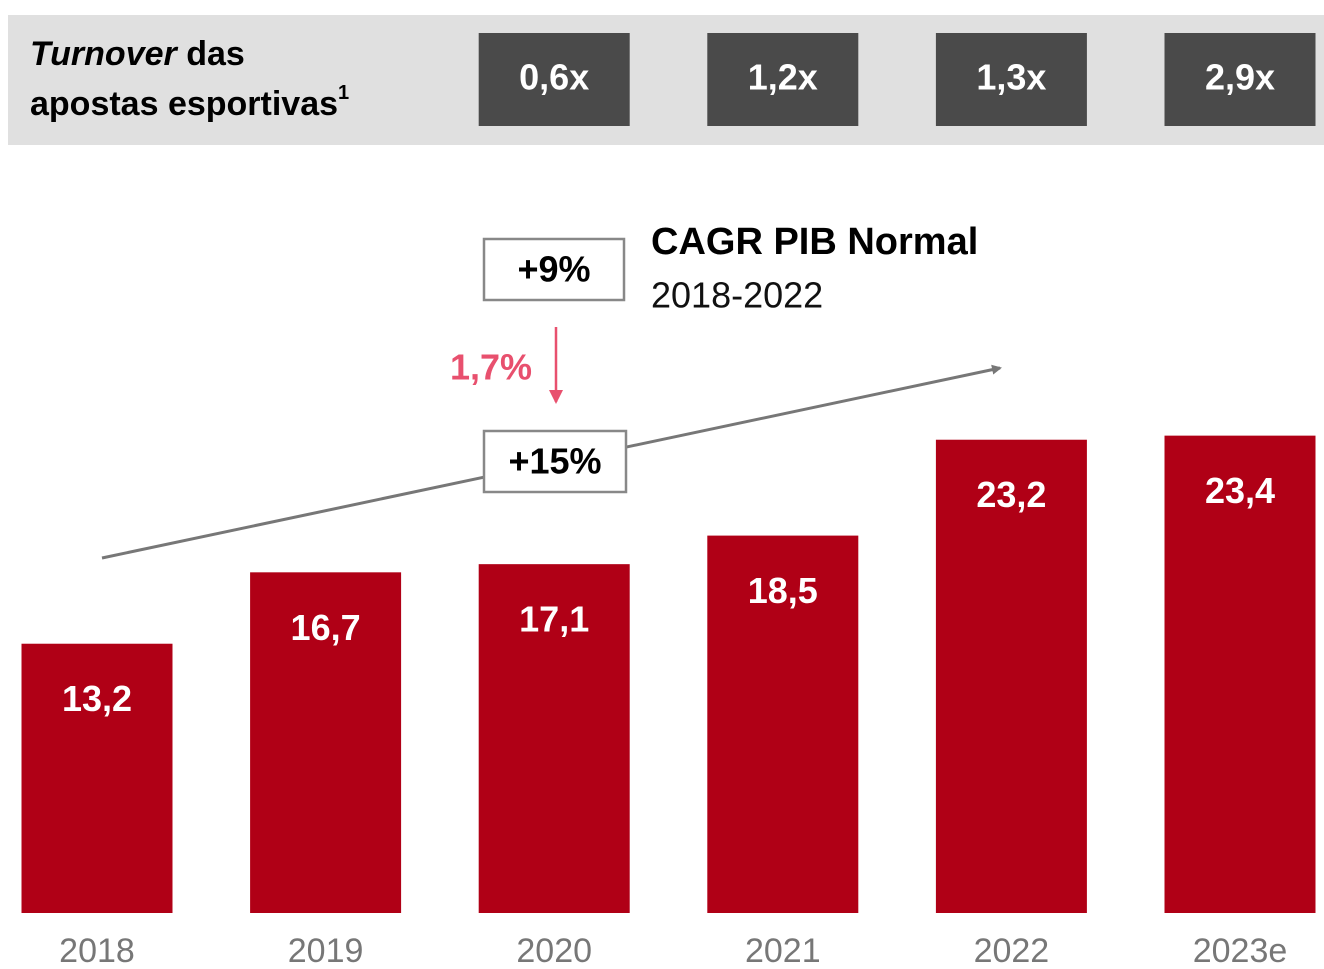 This screenshot has width=1324, height=969. Describe the element at coordinates (814, 242) in the screenshot. I see `cagr-title: CAGR PIB Normal` at that location.